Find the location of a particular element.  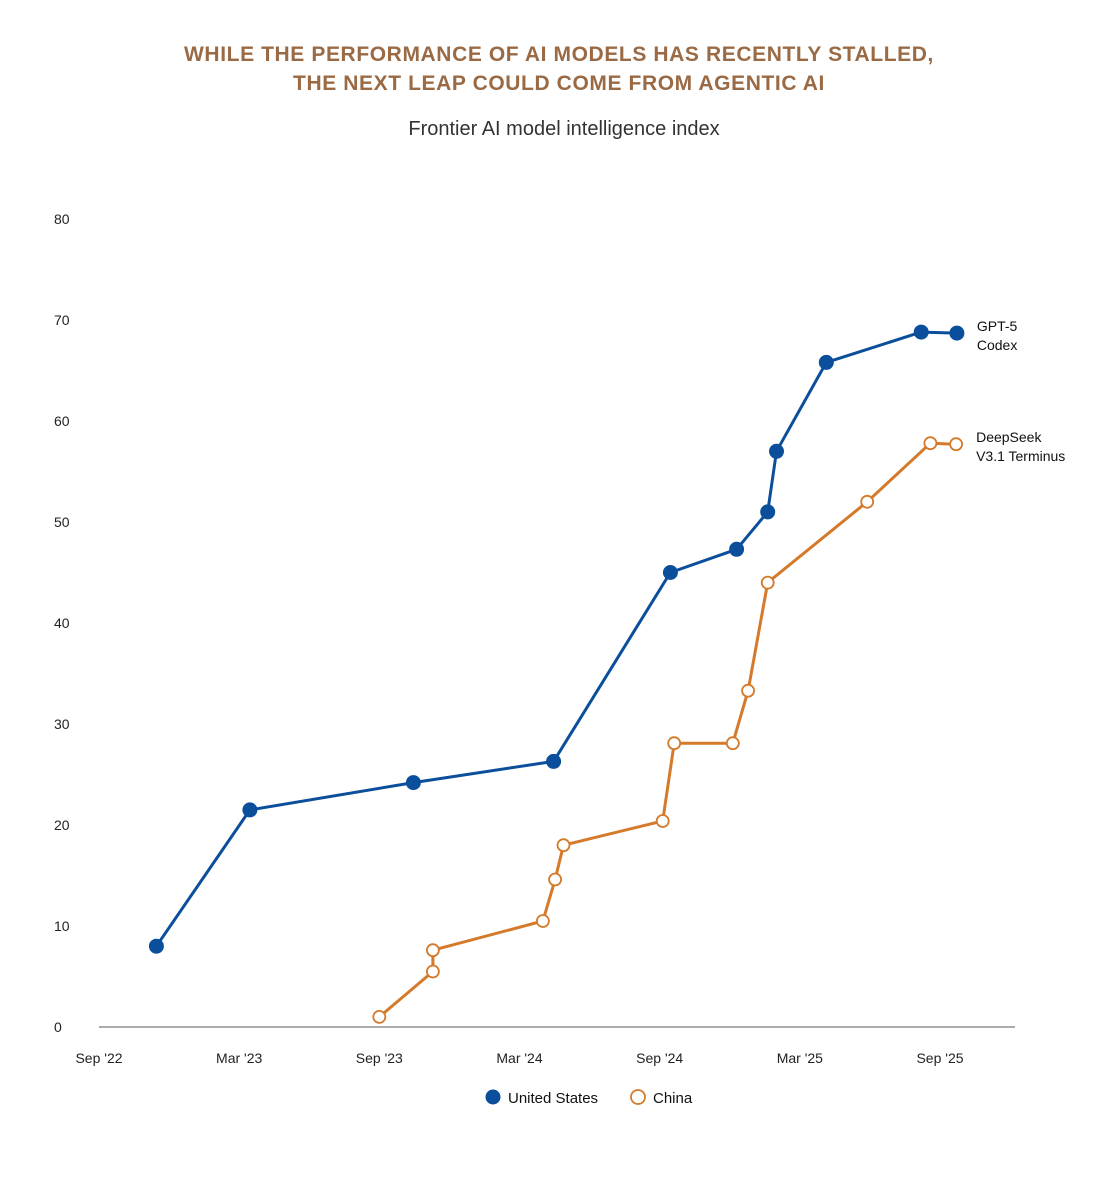

end-label-line: V3.1 Terminus is located at coordinates (1020, 456).